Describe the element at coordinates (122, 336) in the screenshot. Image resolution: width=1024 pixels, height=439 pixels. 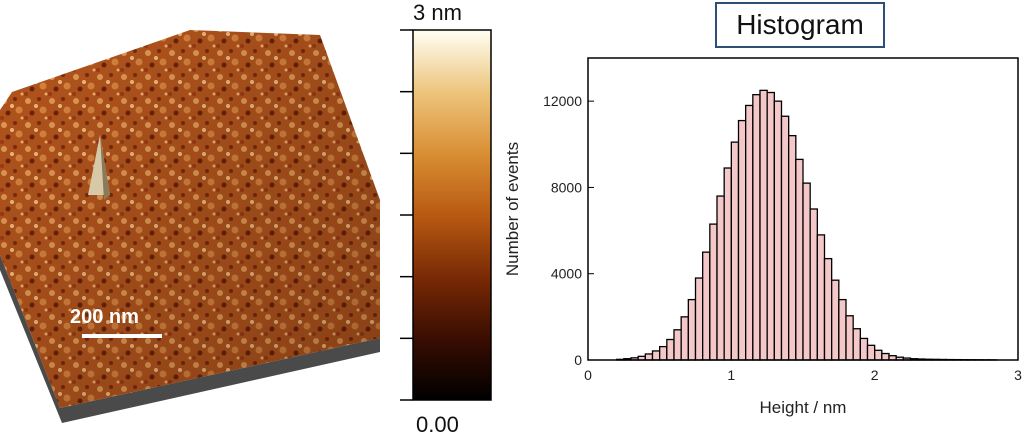
I see `scale-bar` at that location.